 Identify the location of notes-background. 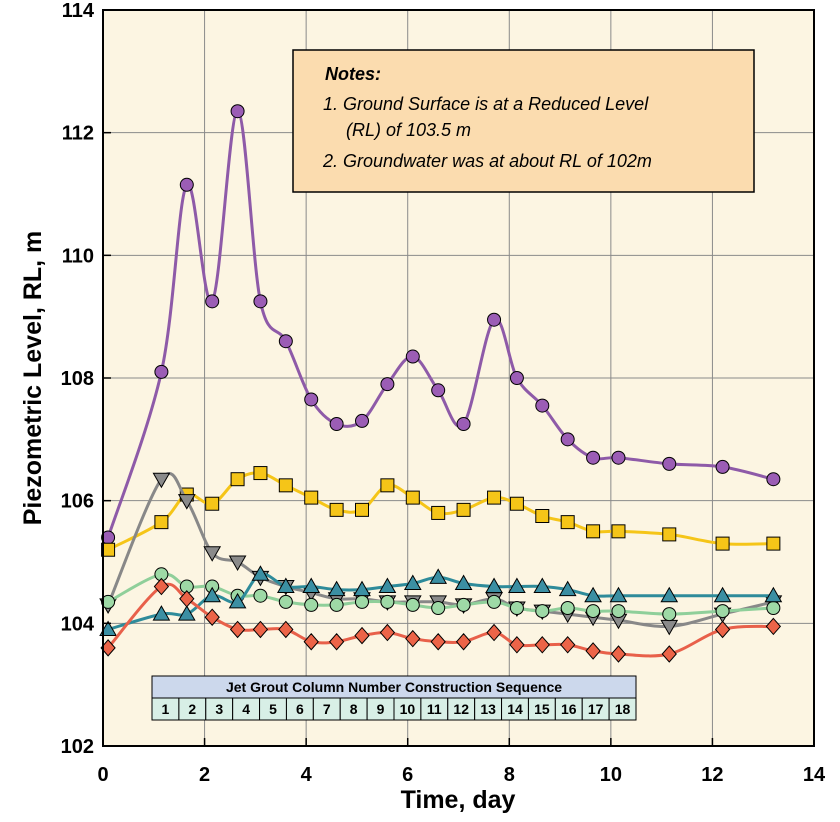
(523, 121).